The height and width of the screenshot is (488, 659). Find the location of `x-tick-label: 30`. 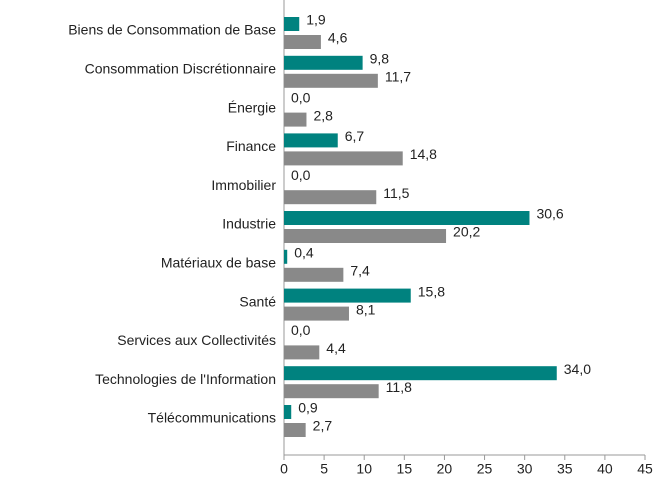

x-tick-label: 30 is located at coordinates (525, 469).